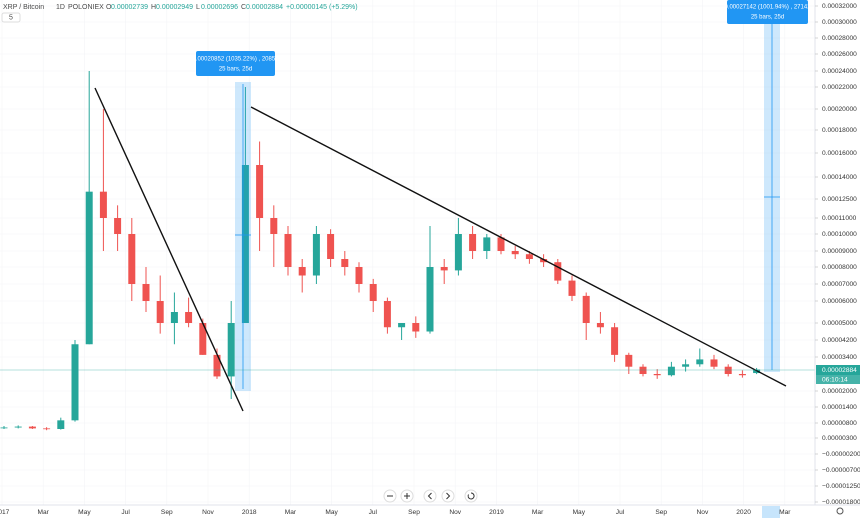  I want to click on ohlc-value: 0.00002739, so click(129, 7).